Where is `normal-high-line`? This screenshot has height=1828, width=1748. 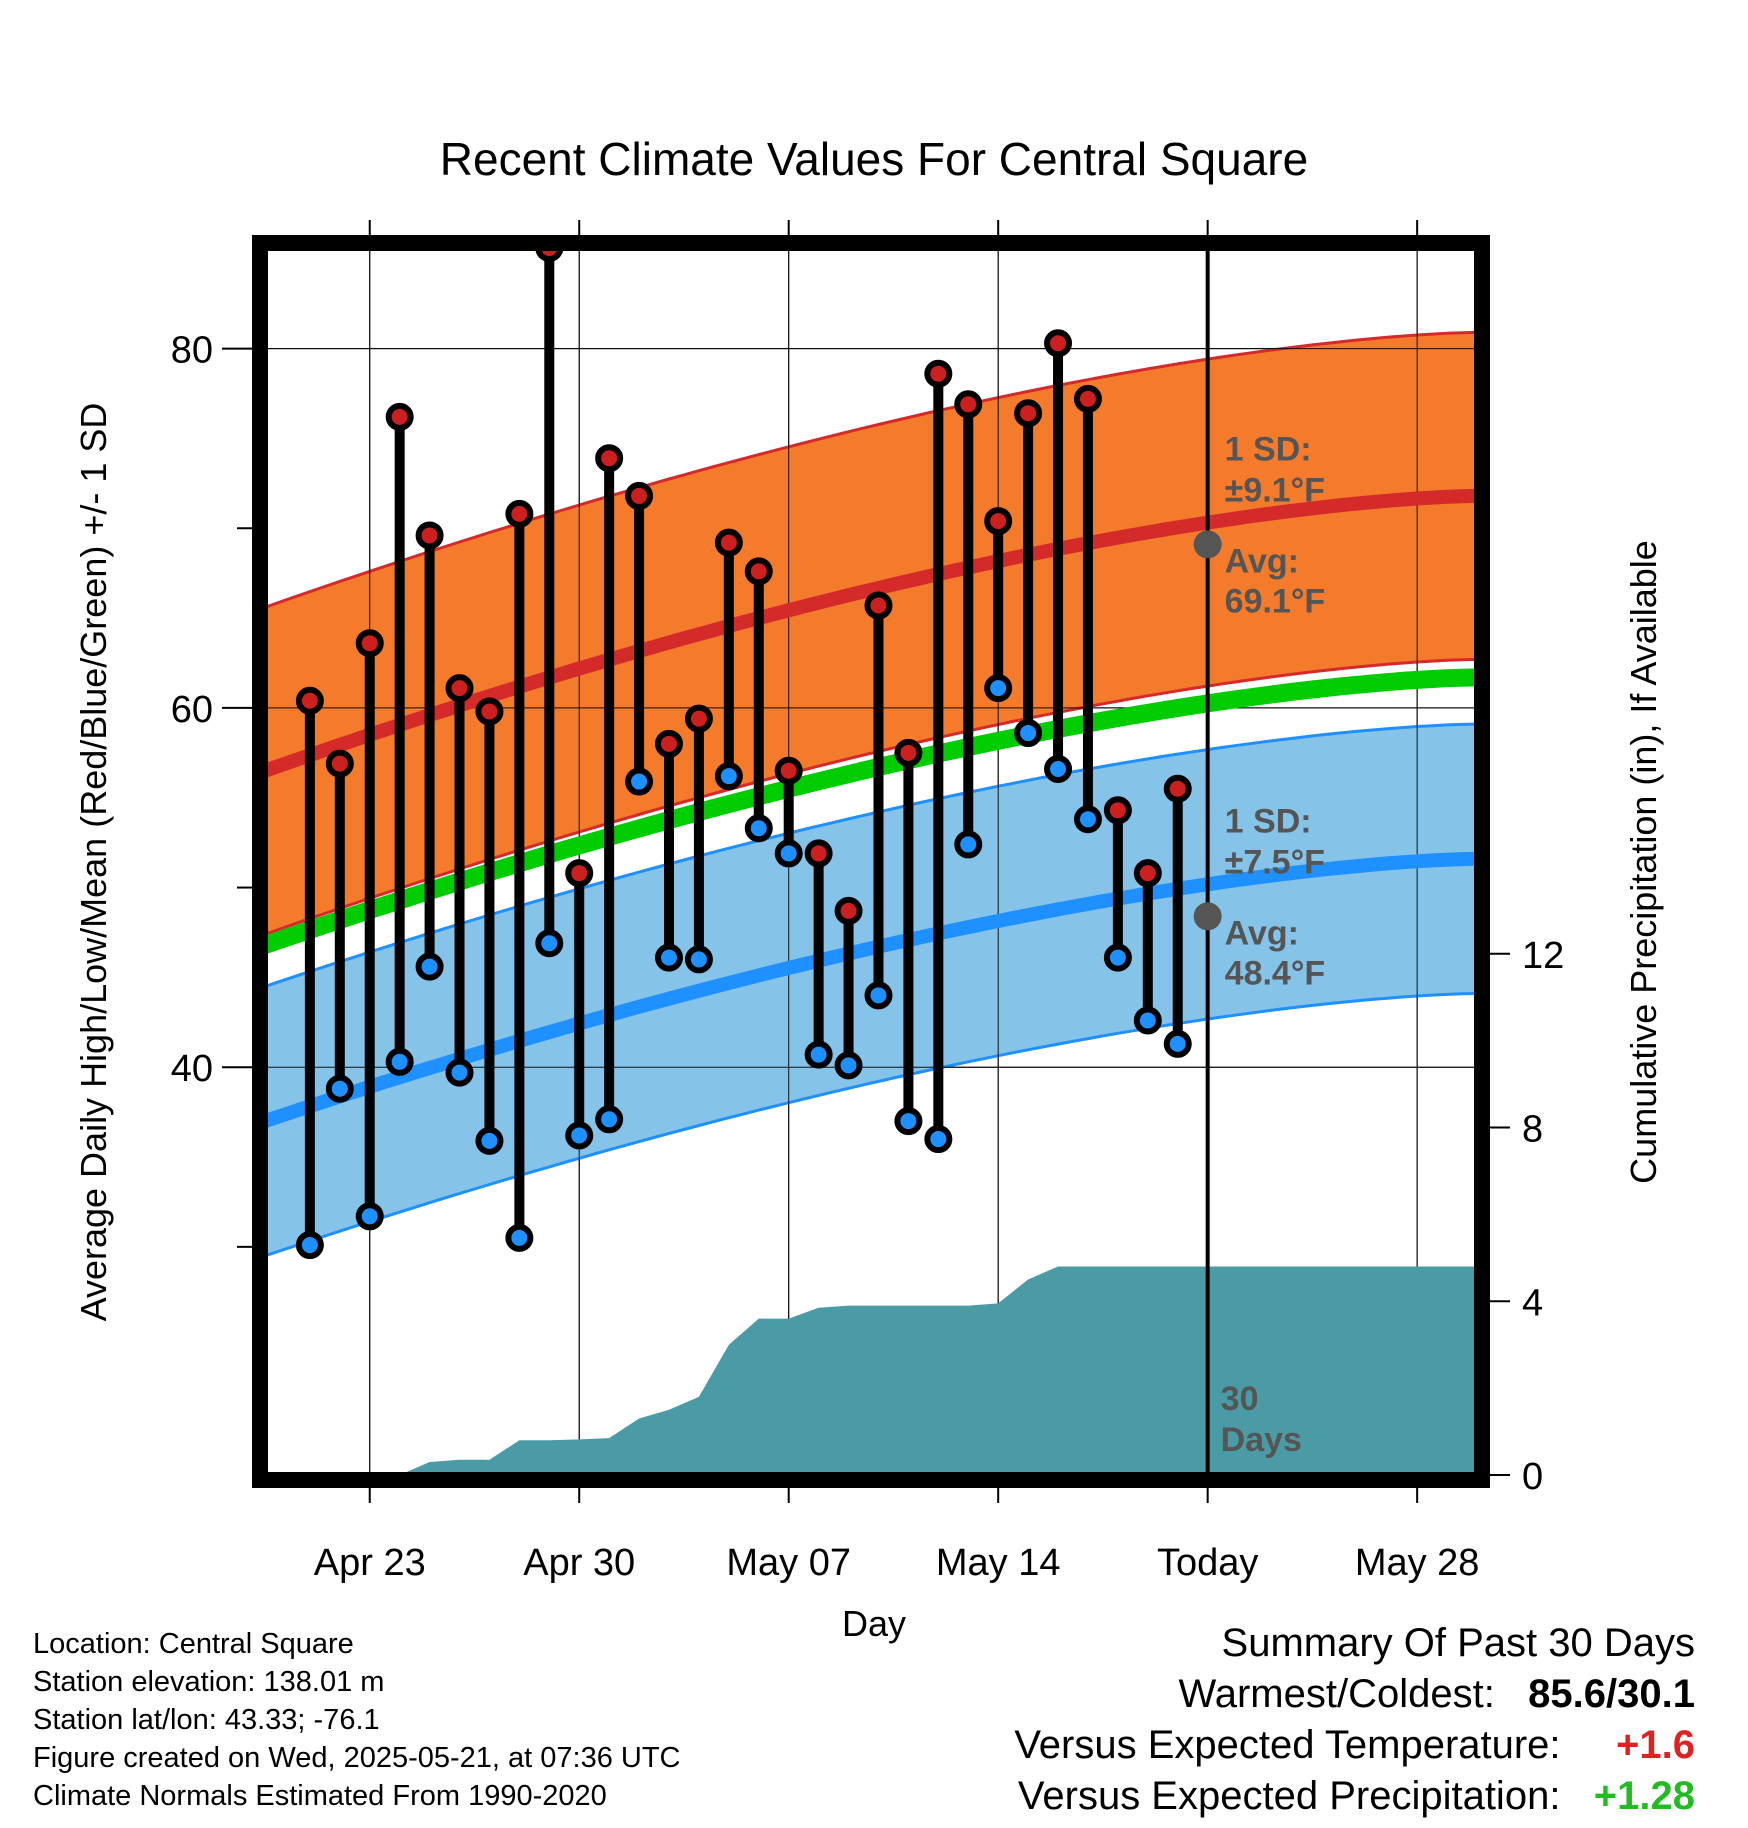
normal-high-line is located at coordinates (871, 633).